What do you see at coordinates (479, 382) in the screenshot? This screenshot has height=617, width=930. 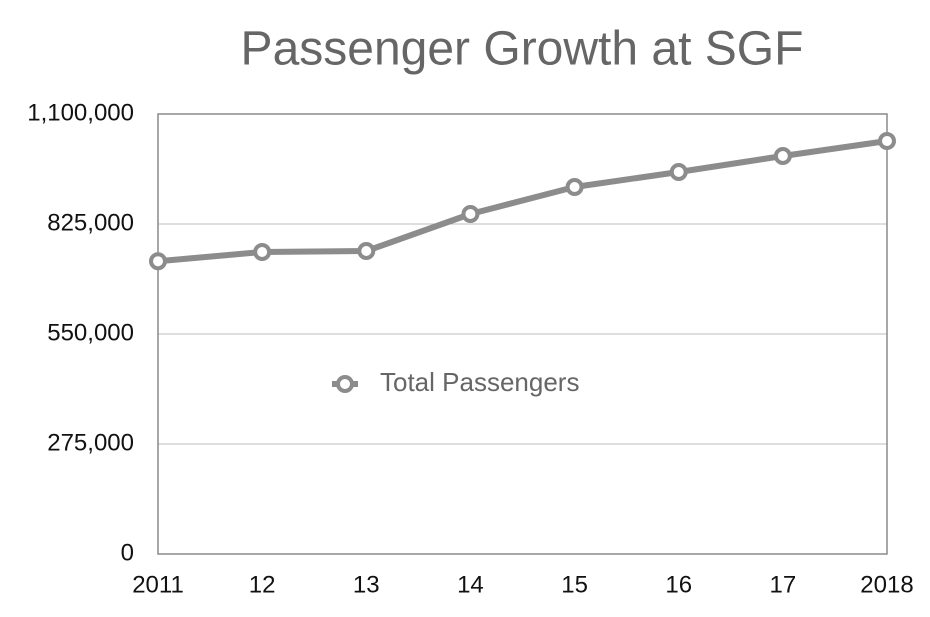 I see `legend-label: Total Passengers` at bounding box center [479, 382].